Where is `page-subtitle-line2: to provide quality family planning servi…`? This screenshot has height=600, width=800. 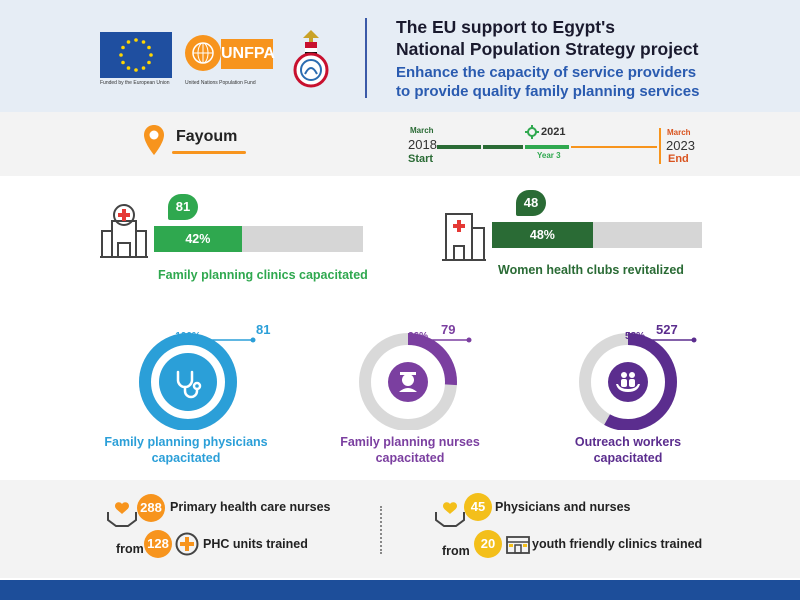 page-subtitle-line2: to provide quality family planning servi… is located at coordinates (548, 91).